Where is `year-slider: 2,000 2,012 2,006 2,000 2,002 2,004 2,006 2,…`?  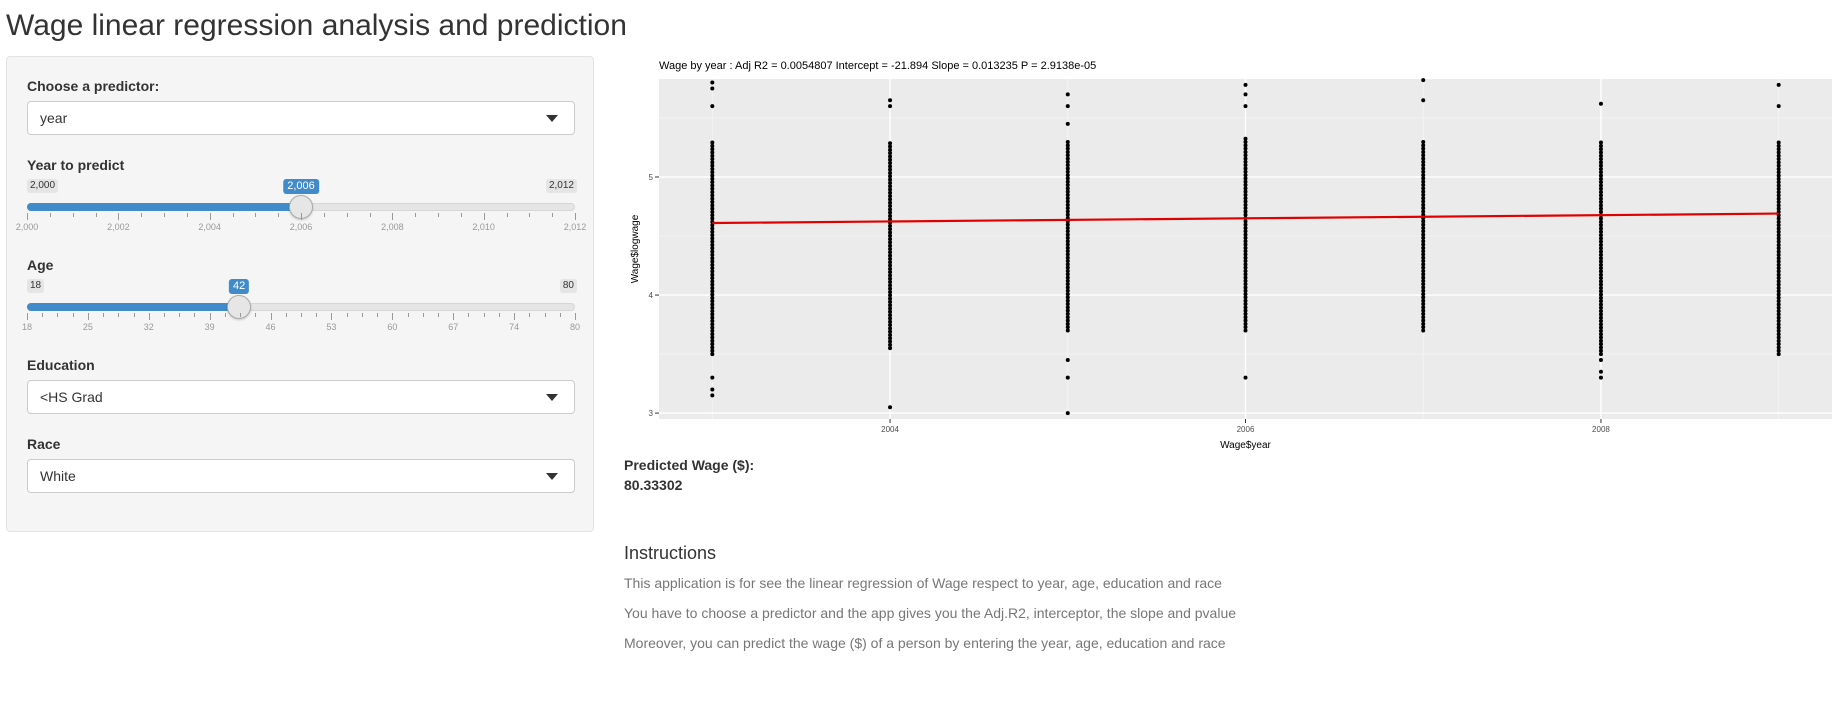
year-slider: 2,000 2,012 2,006 2,000 2,002 2,004 2,006 2,… is located at coordinates (301, 214).